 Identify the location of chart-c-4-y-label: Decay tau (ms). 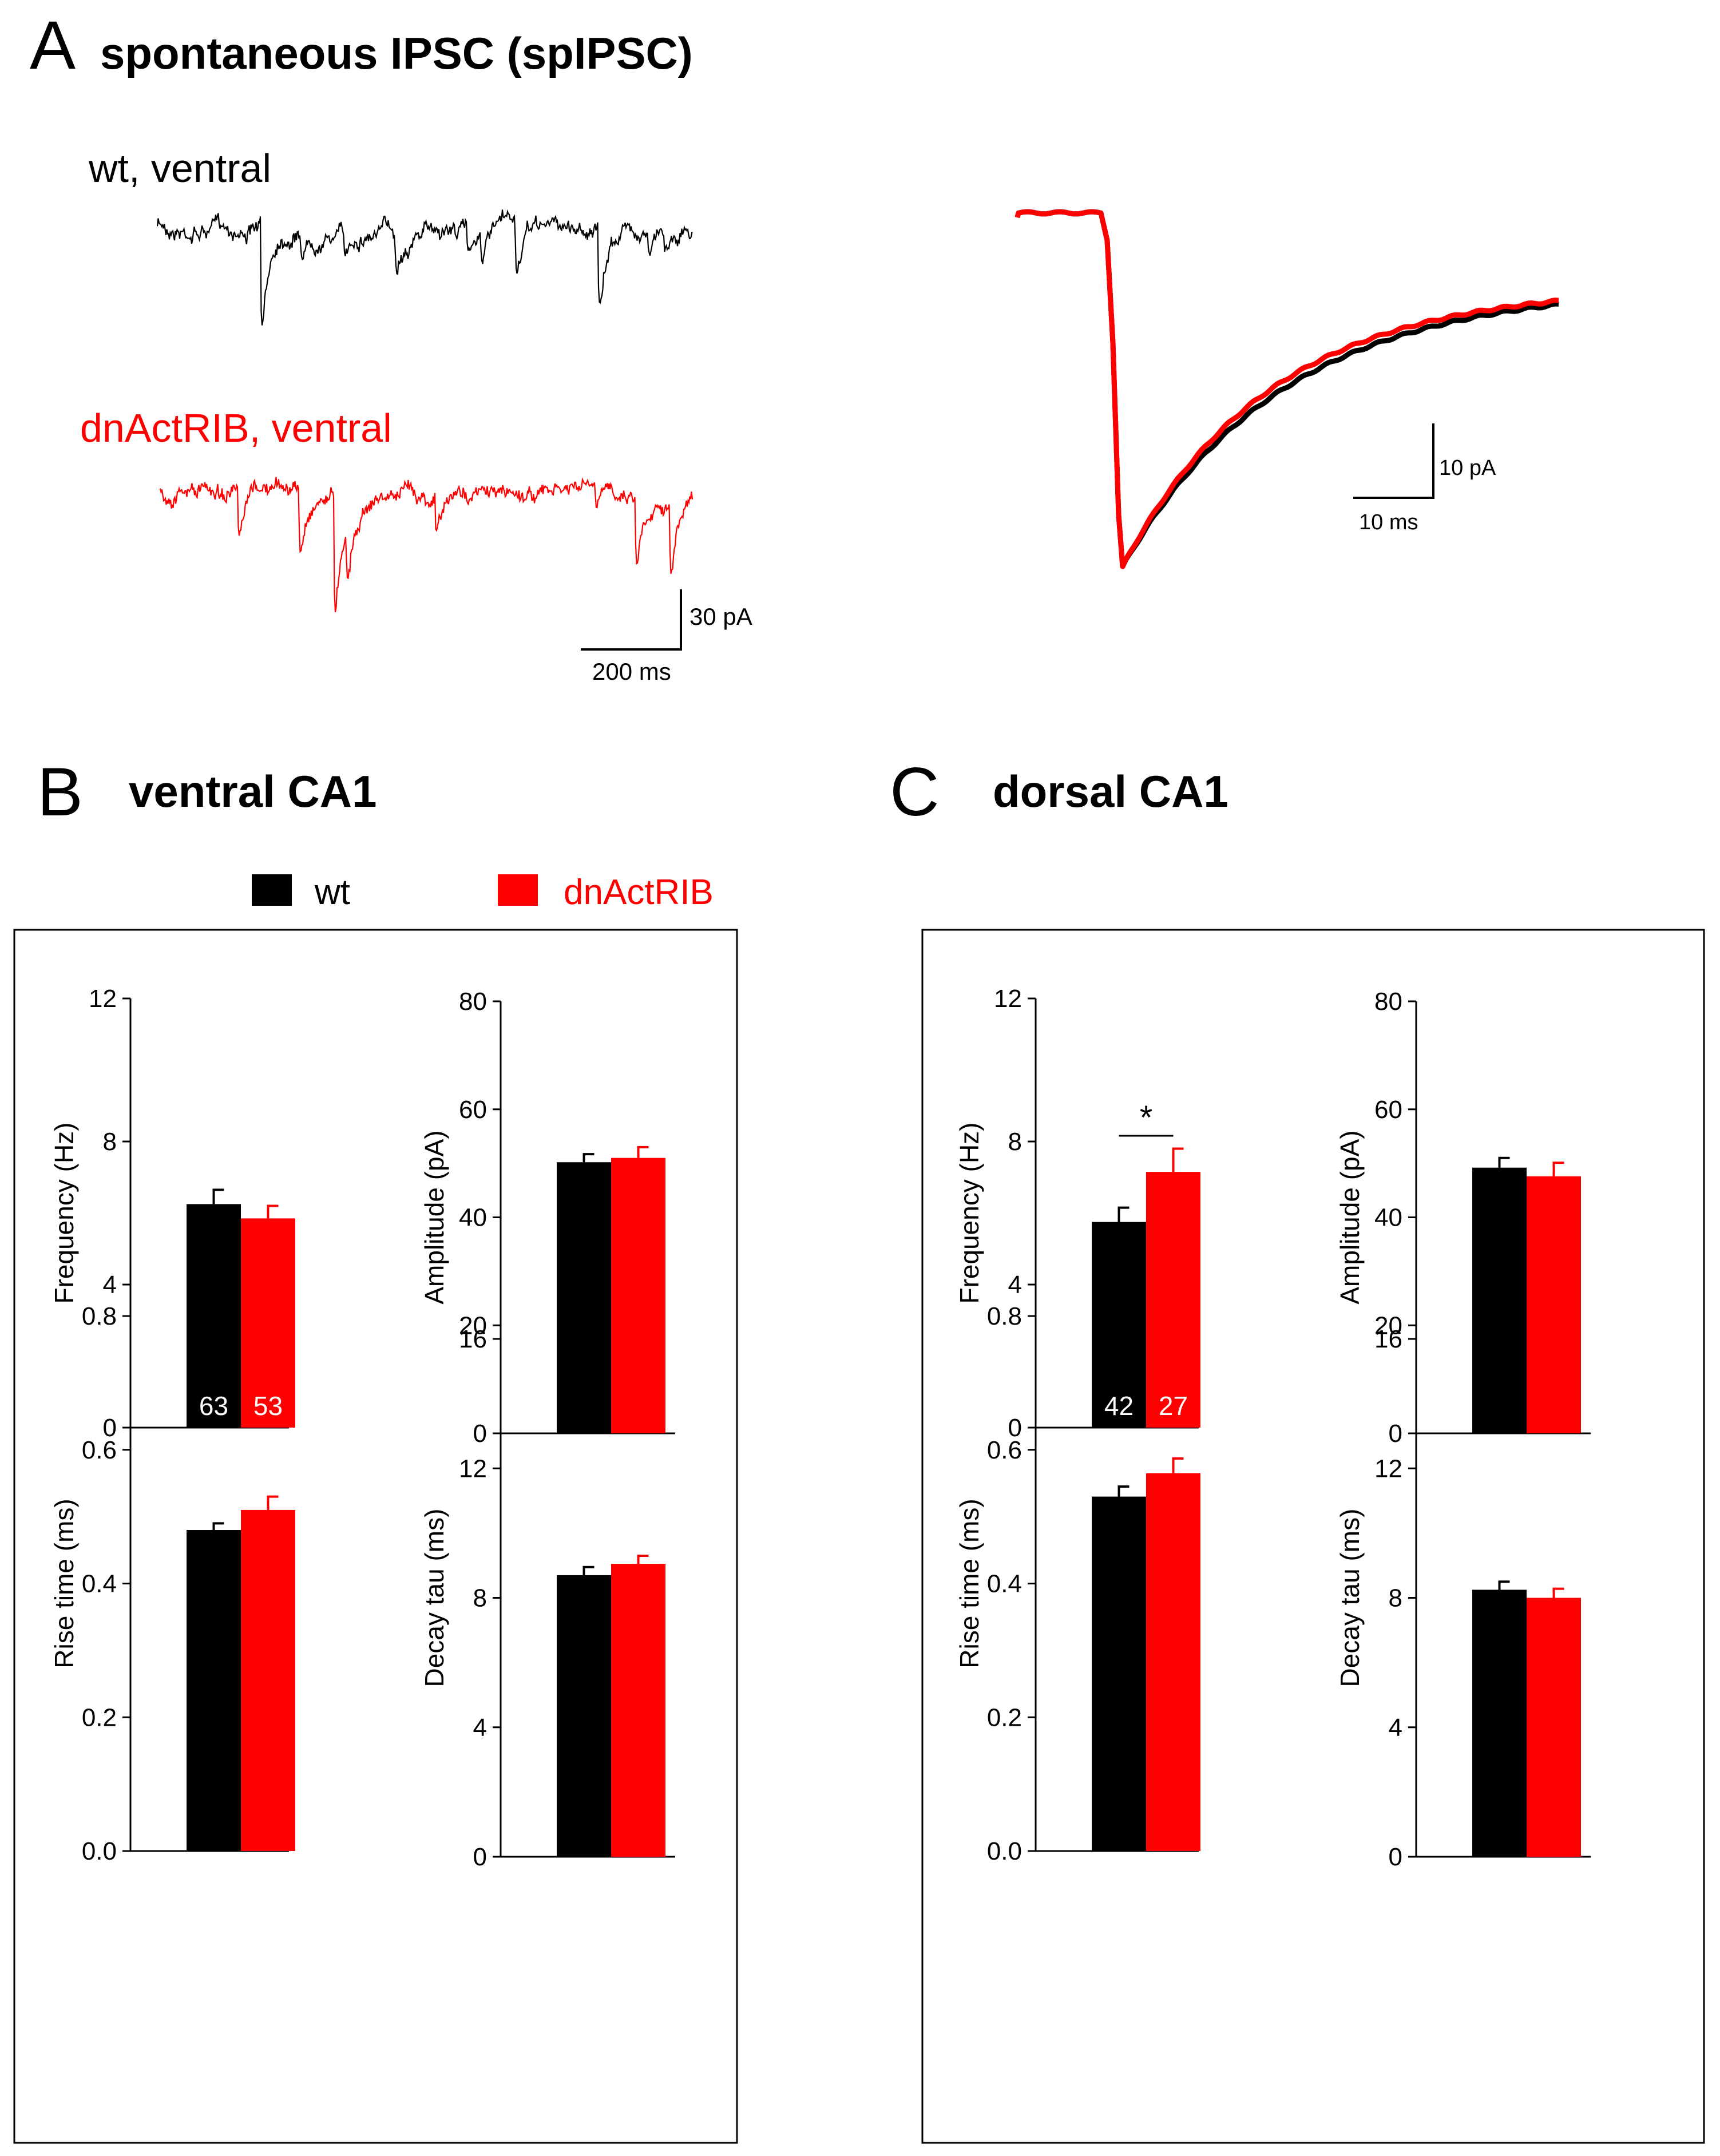
(1350, 1598).